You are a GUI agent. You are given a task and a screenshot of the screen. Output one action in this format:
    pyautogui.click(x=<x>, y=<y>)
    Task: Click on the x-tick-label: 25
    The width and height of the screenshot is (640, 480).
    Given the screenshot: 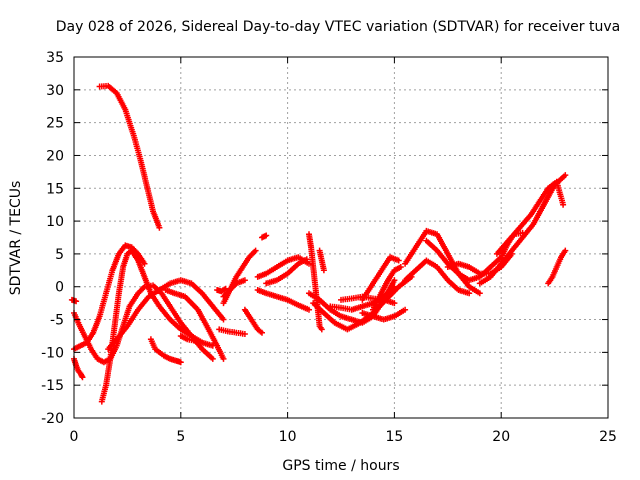 What is the action you would take?
    pyautogui.click(x=608, y=437)
    